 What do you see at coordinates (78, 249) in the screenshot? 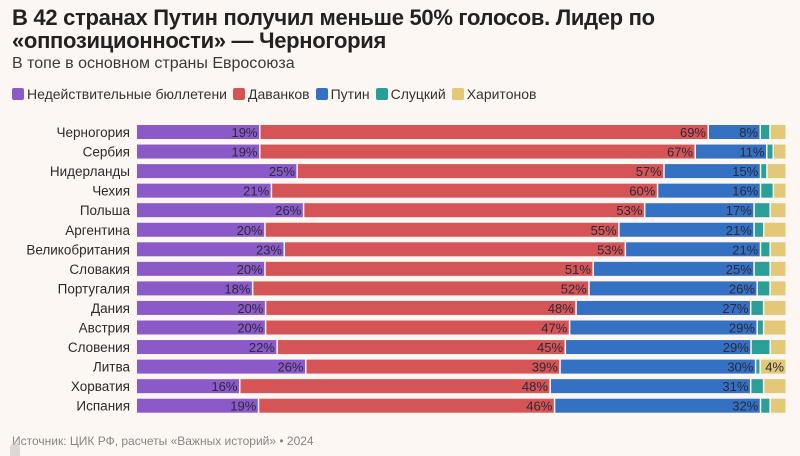
I see `category-label: Великобритания` at bounding box center [78, 249].